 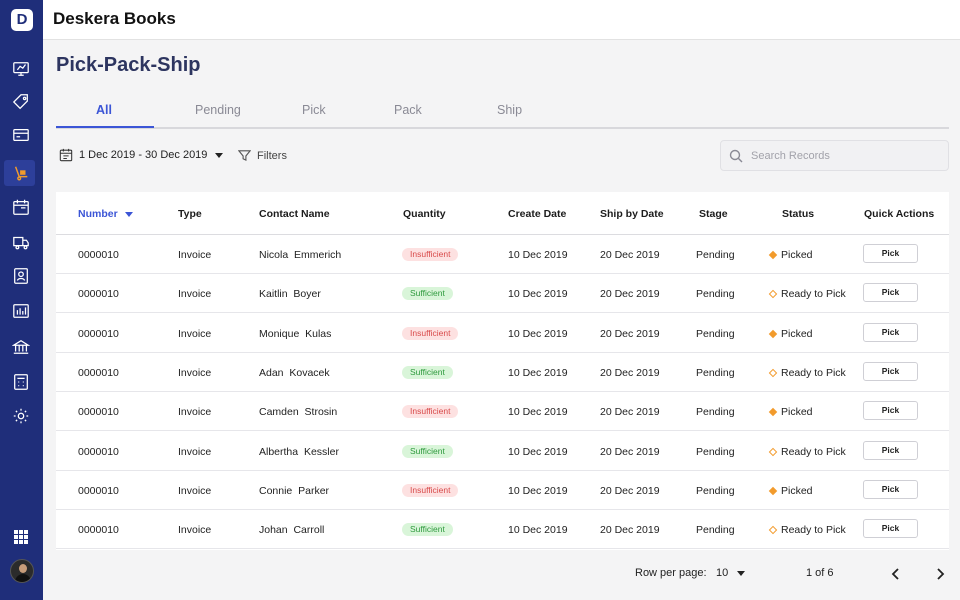 I want to click on cell-contact-name: Nicola Emmerich, so click(x=300, y=255).